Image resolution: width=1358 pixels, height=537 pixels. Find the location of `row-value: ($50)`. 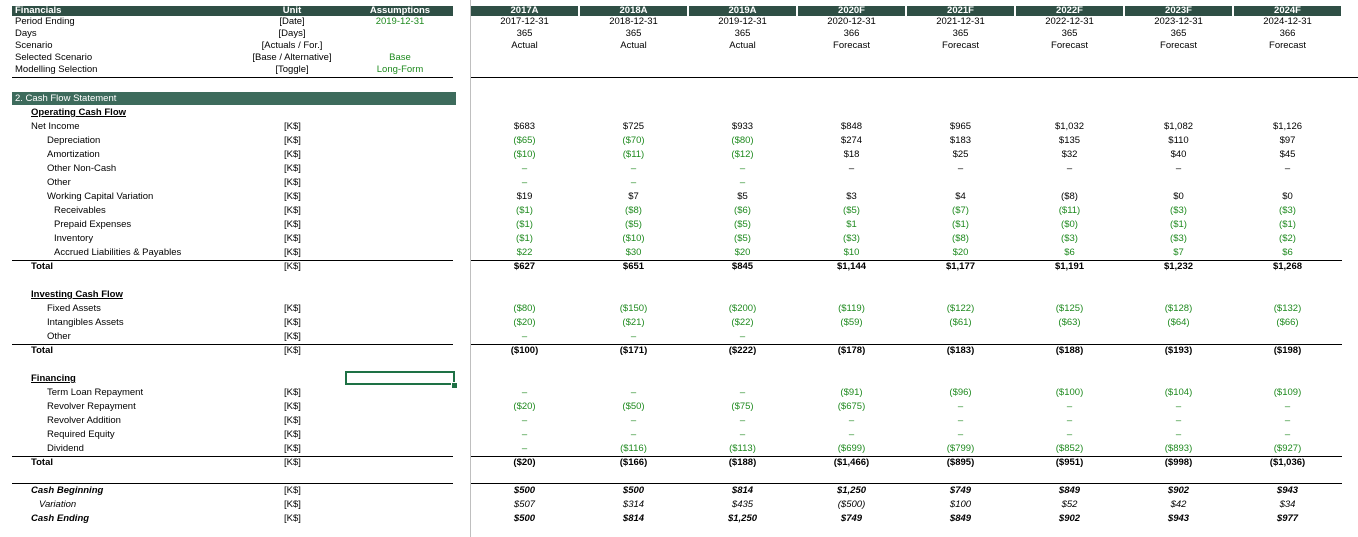

row-value: ($50) is located at coordinates (633, 406).